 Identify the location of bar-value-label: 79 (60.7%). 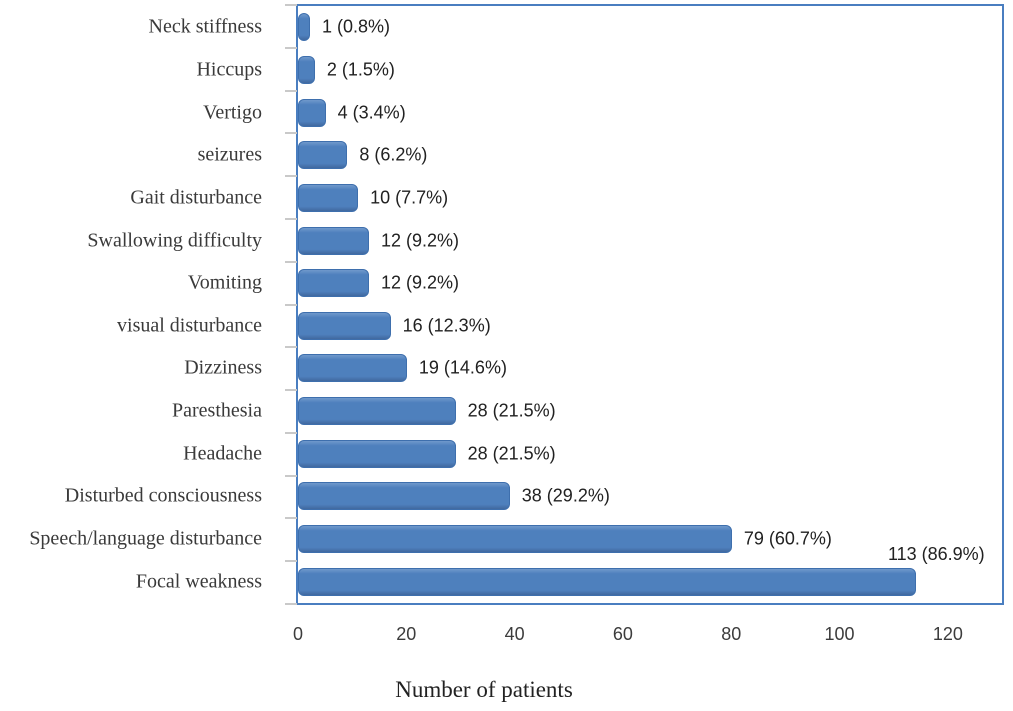
(787, 538).